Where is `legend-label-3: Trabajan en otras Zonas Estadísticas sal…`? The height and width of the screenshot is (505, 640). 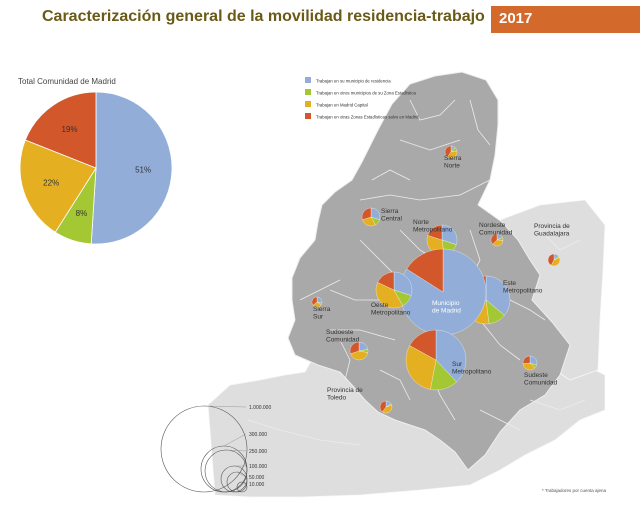 legend-label-3: Trabajan en otras Zonas Estadísticas sal… is located at coordinates (367, 117).